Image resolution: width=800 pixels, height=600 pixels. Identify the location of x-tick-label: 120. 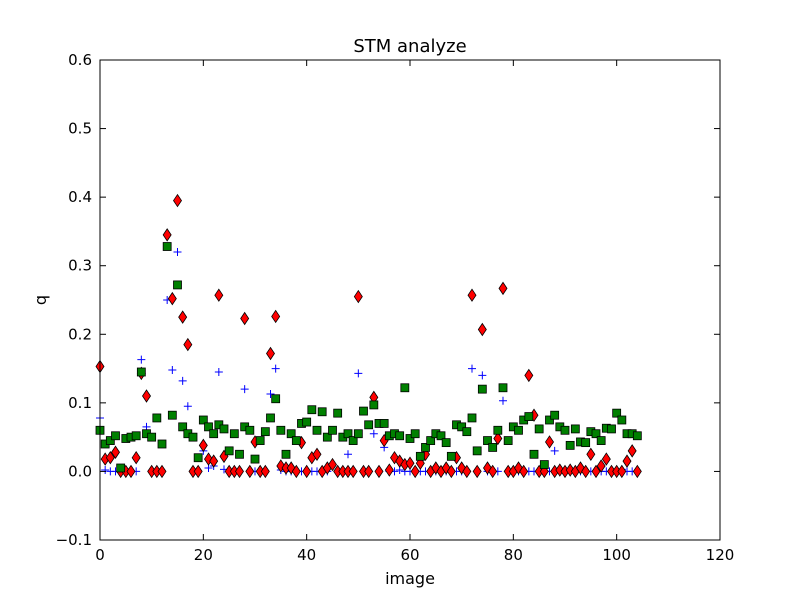
(720, 555).